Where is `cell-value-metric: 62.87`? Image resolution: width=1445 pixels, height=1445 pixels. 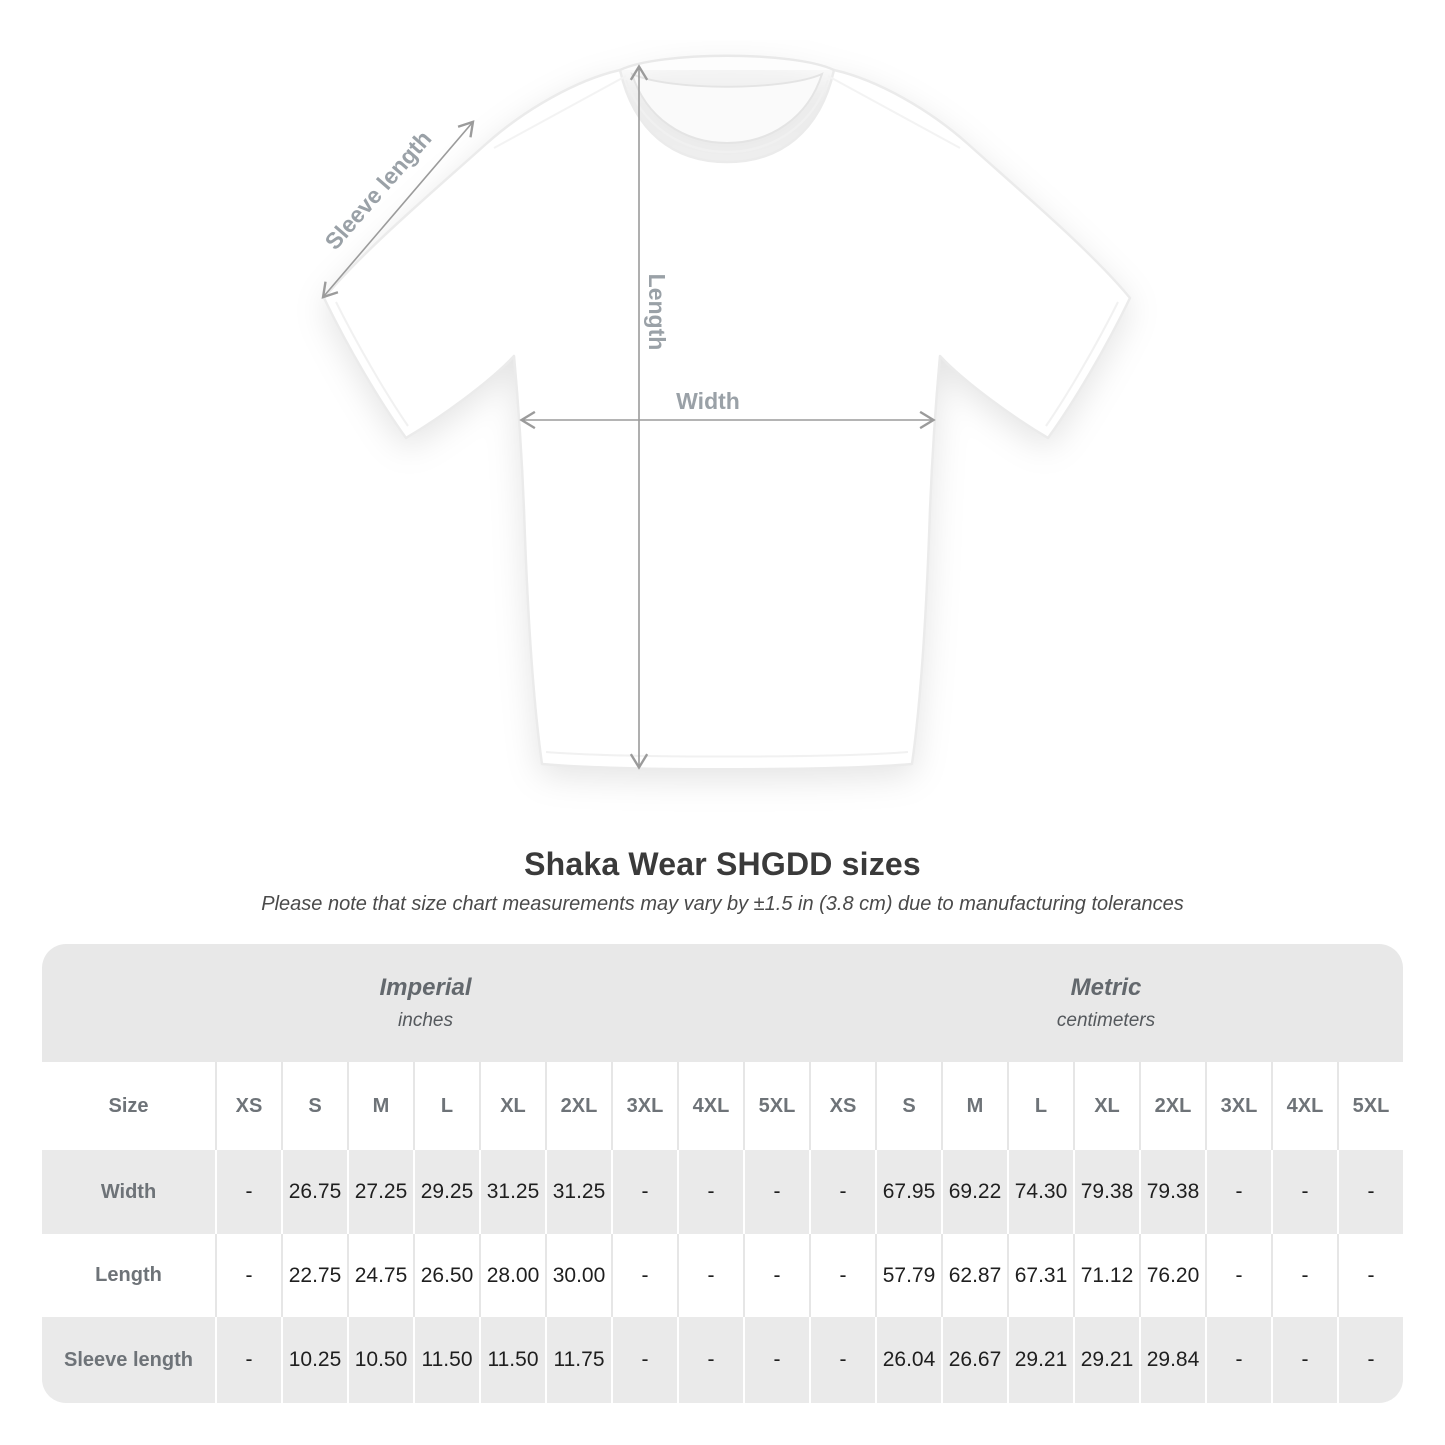
cell-value-metric: 62.87 is located at coordinates (974, 1275).